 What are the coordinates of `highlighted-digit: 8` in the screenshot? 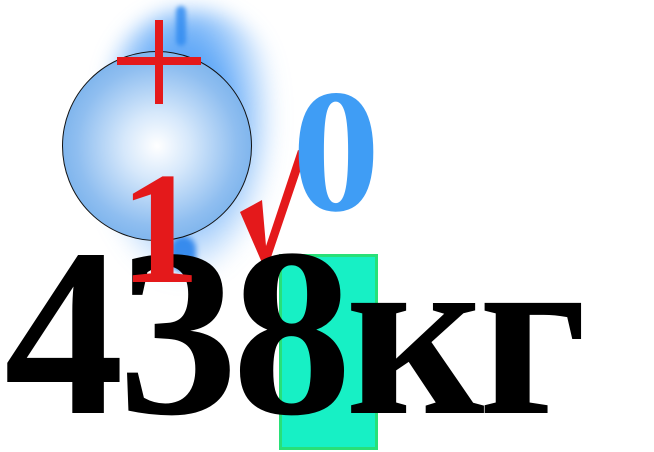 It's located at (292, 325).